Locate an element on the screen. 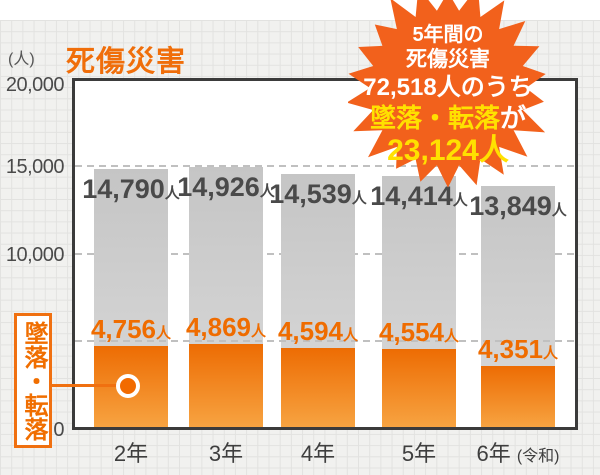  y-axis-tick-label: 0 is located at coordinates (58, 430).